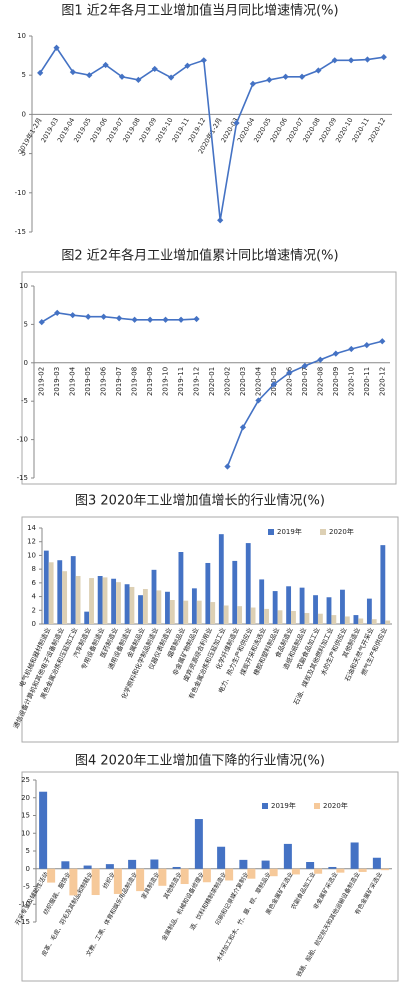  What do you see at coordinates (31, 542) in the screenshot?
I see `y-tick-label: 12` at bounding box center [31, 542].